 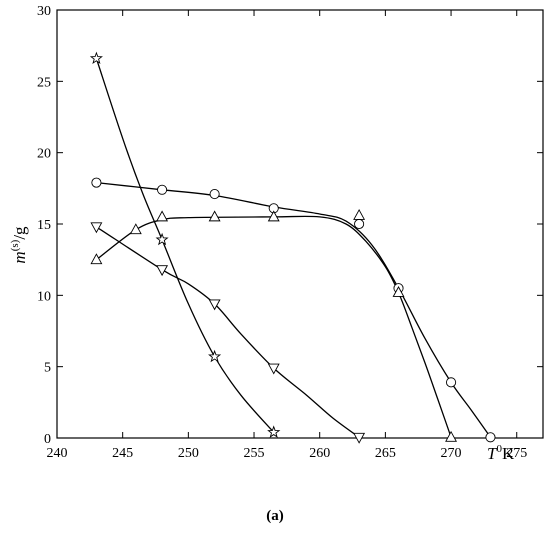 What do you see at coordinates (122, 453) in the screenshot?
I see `x-tick-label: 245` at bounding box center [122, 453].